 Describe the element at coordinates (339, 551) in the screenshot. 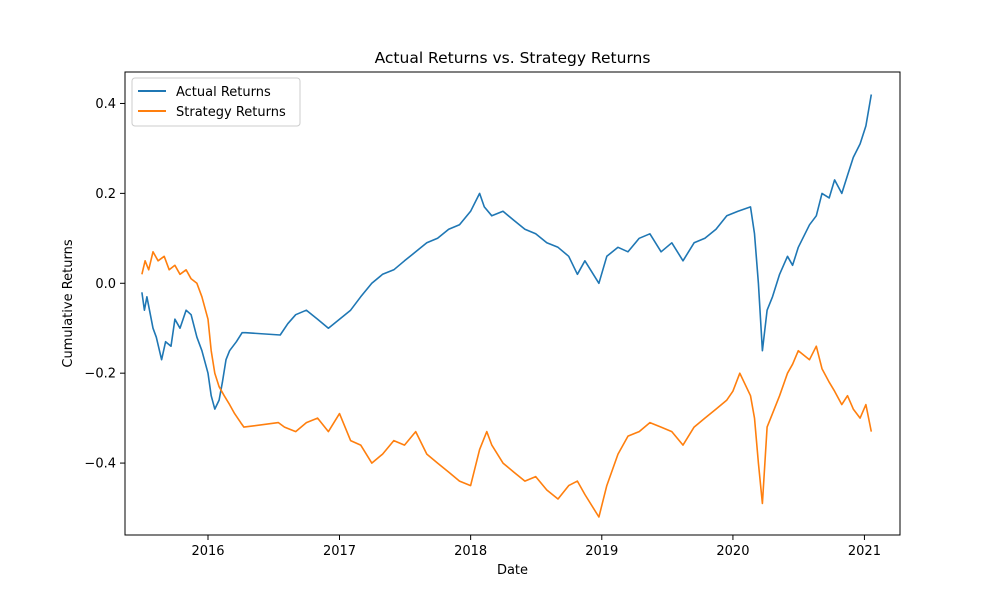

I see `x-tick-label: 2017` at that location.